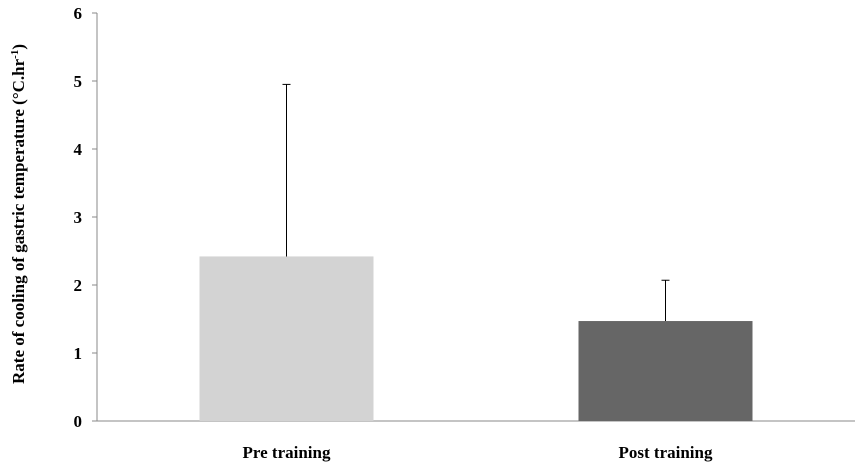 The width and height of the screenshot is (865, 465). I want to click on y-tick-label: 6, so click(78, 13).